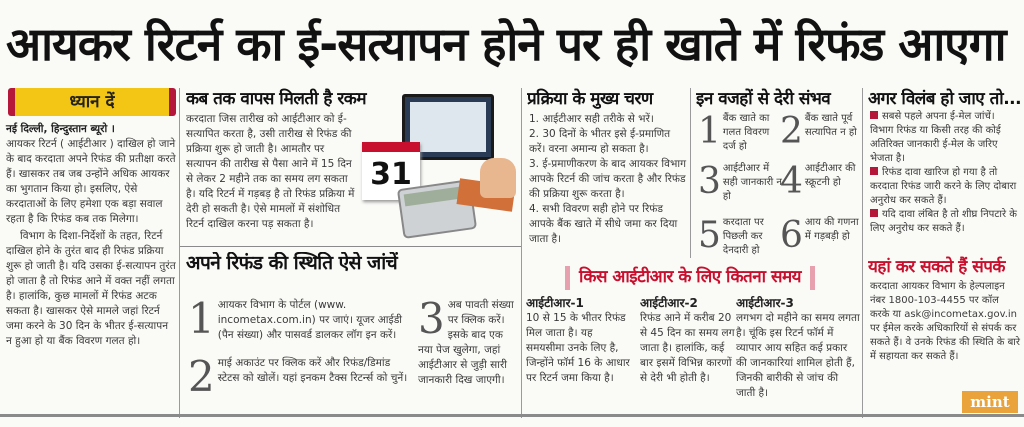  Describe the element at coordinates (669, 303) in the screenshot. I see `itr-title: आईटीआर-2` at that location.